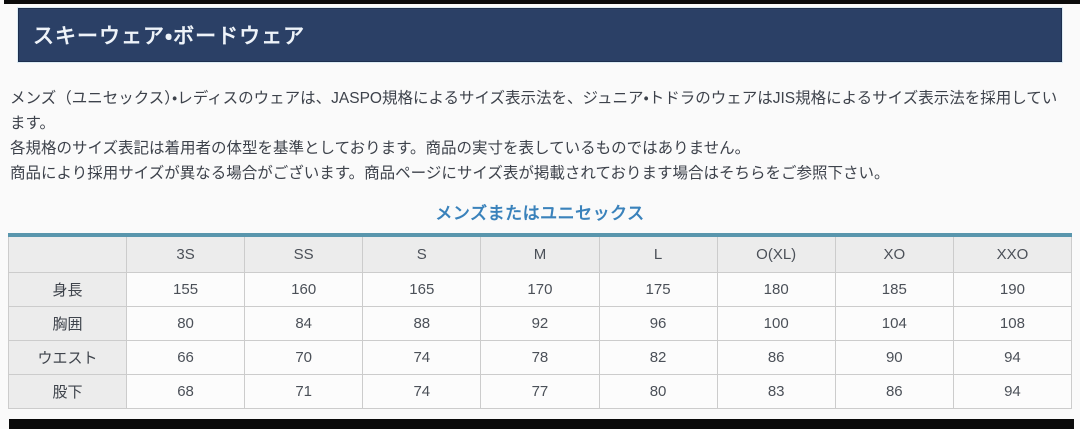 The width and height of the screenshot is (1080, 429). Describe the element at coordinates (422, 323) in the screenshot. I see `table-cell: 88` at that location.